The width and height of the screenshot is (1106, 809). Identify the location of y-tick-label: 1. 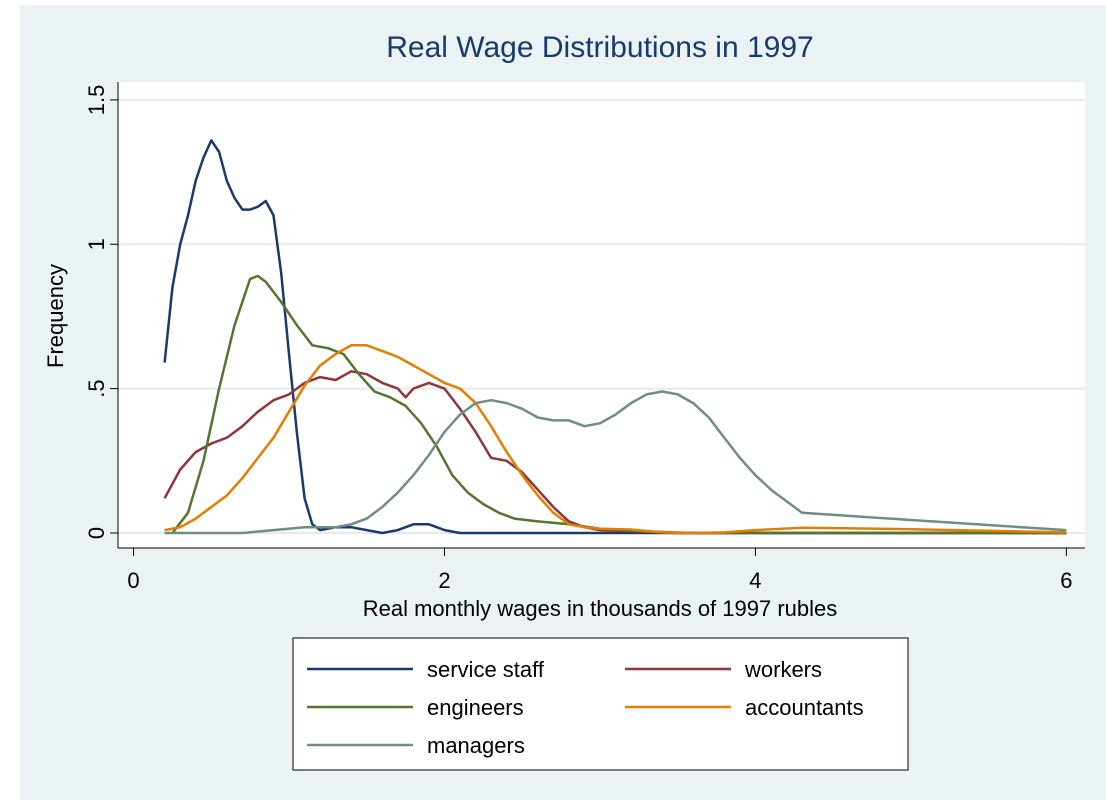
(96, 244).